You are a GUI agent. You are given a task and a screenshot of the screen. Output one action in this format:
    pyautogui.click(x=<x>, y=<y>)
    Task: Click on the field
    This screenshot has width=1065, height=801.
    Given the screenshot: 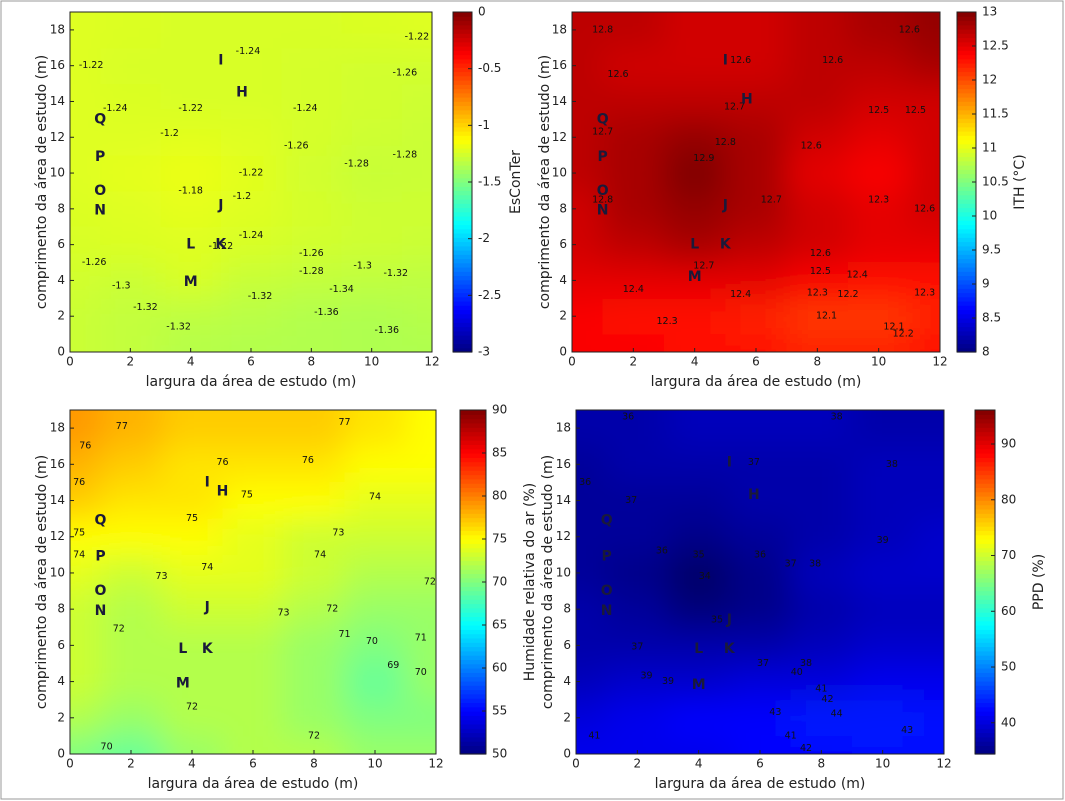 What is the action you would take?
    pyautogui.click(x=756, y=182)
    